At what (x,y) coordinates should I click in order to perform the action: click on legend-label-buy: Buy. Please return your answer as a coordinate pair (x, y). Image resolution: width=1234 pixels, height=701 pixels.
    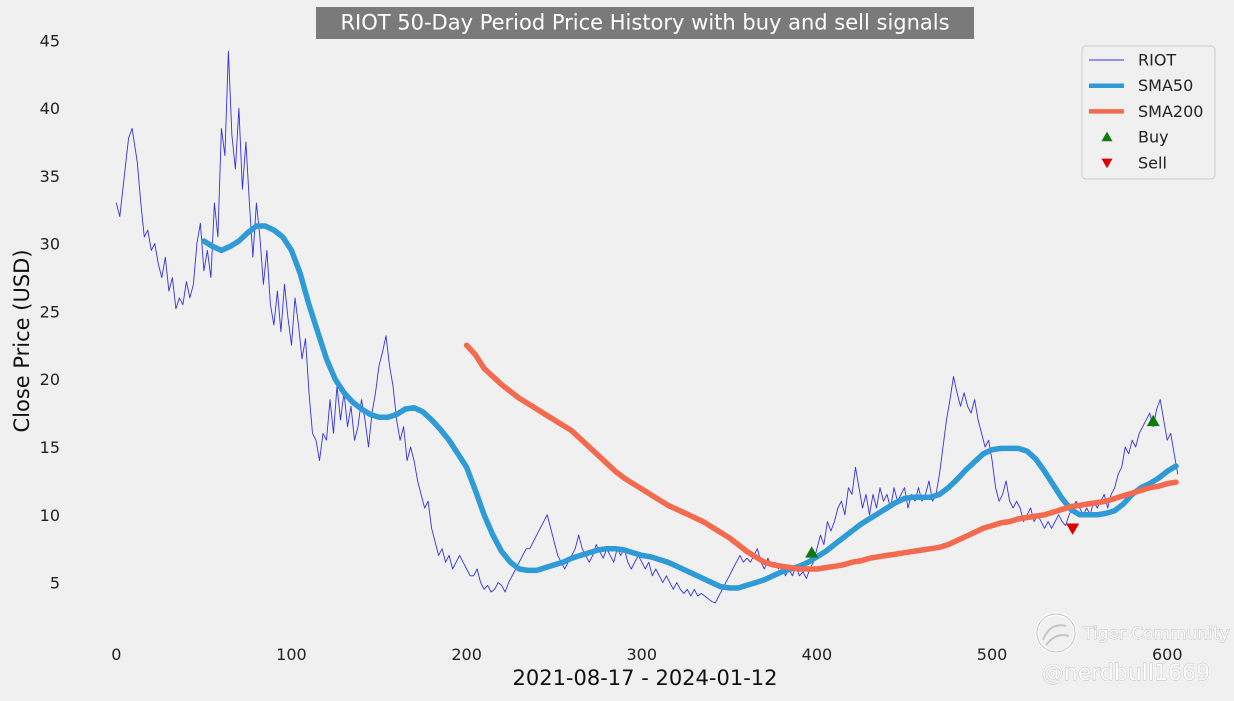
    Looking at the image, I should click on (1153, 137).